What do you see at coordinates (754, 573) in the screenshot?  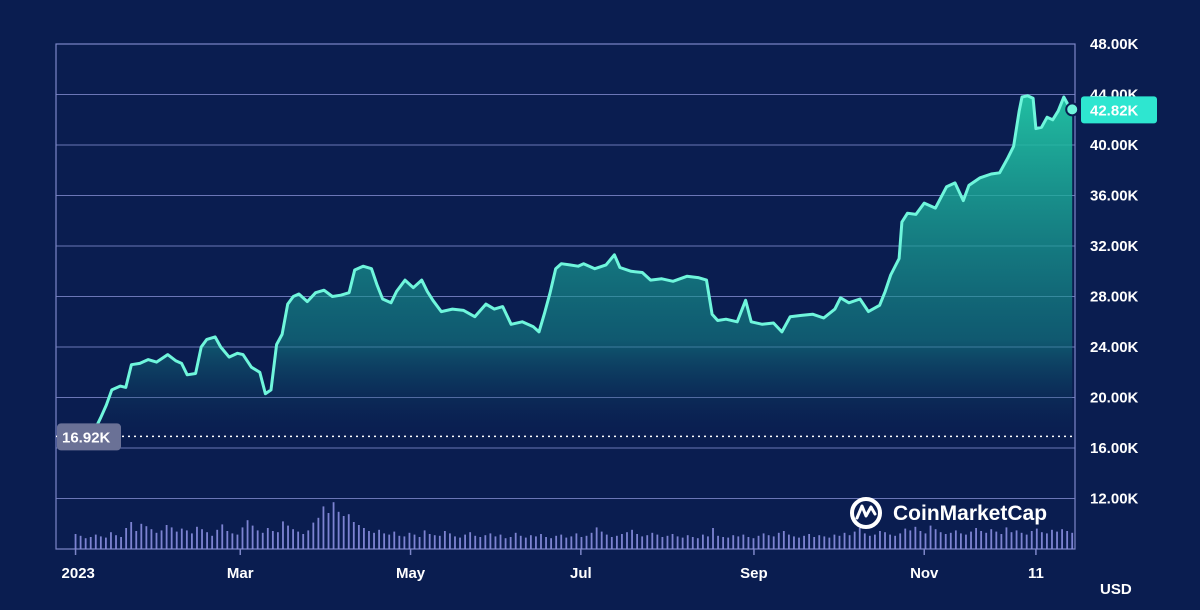 I see `x-tick-label: Sep` at bounding box center [754, 573].